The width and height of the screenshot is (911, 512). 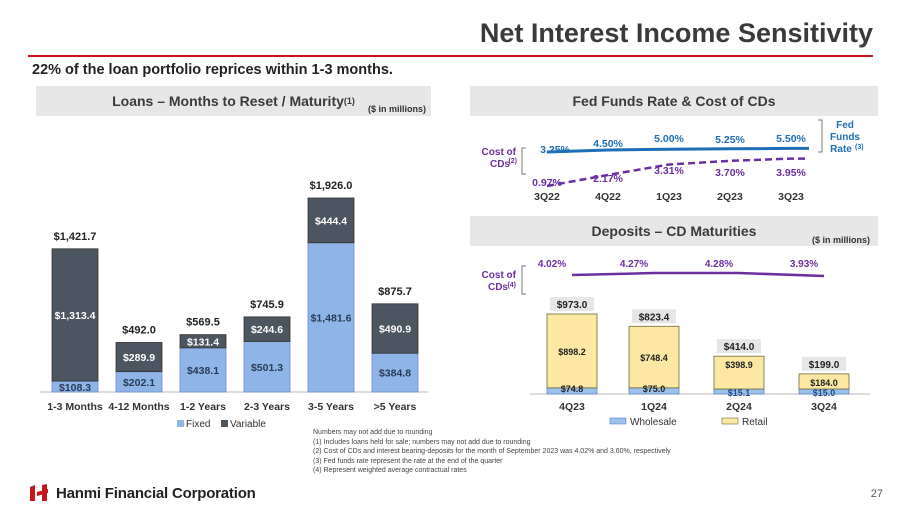 What do you see at coordinates (804, 264) in the screenshot?
I see `deposit-cost-label: 3.93%` at bounding box center [804, 264].